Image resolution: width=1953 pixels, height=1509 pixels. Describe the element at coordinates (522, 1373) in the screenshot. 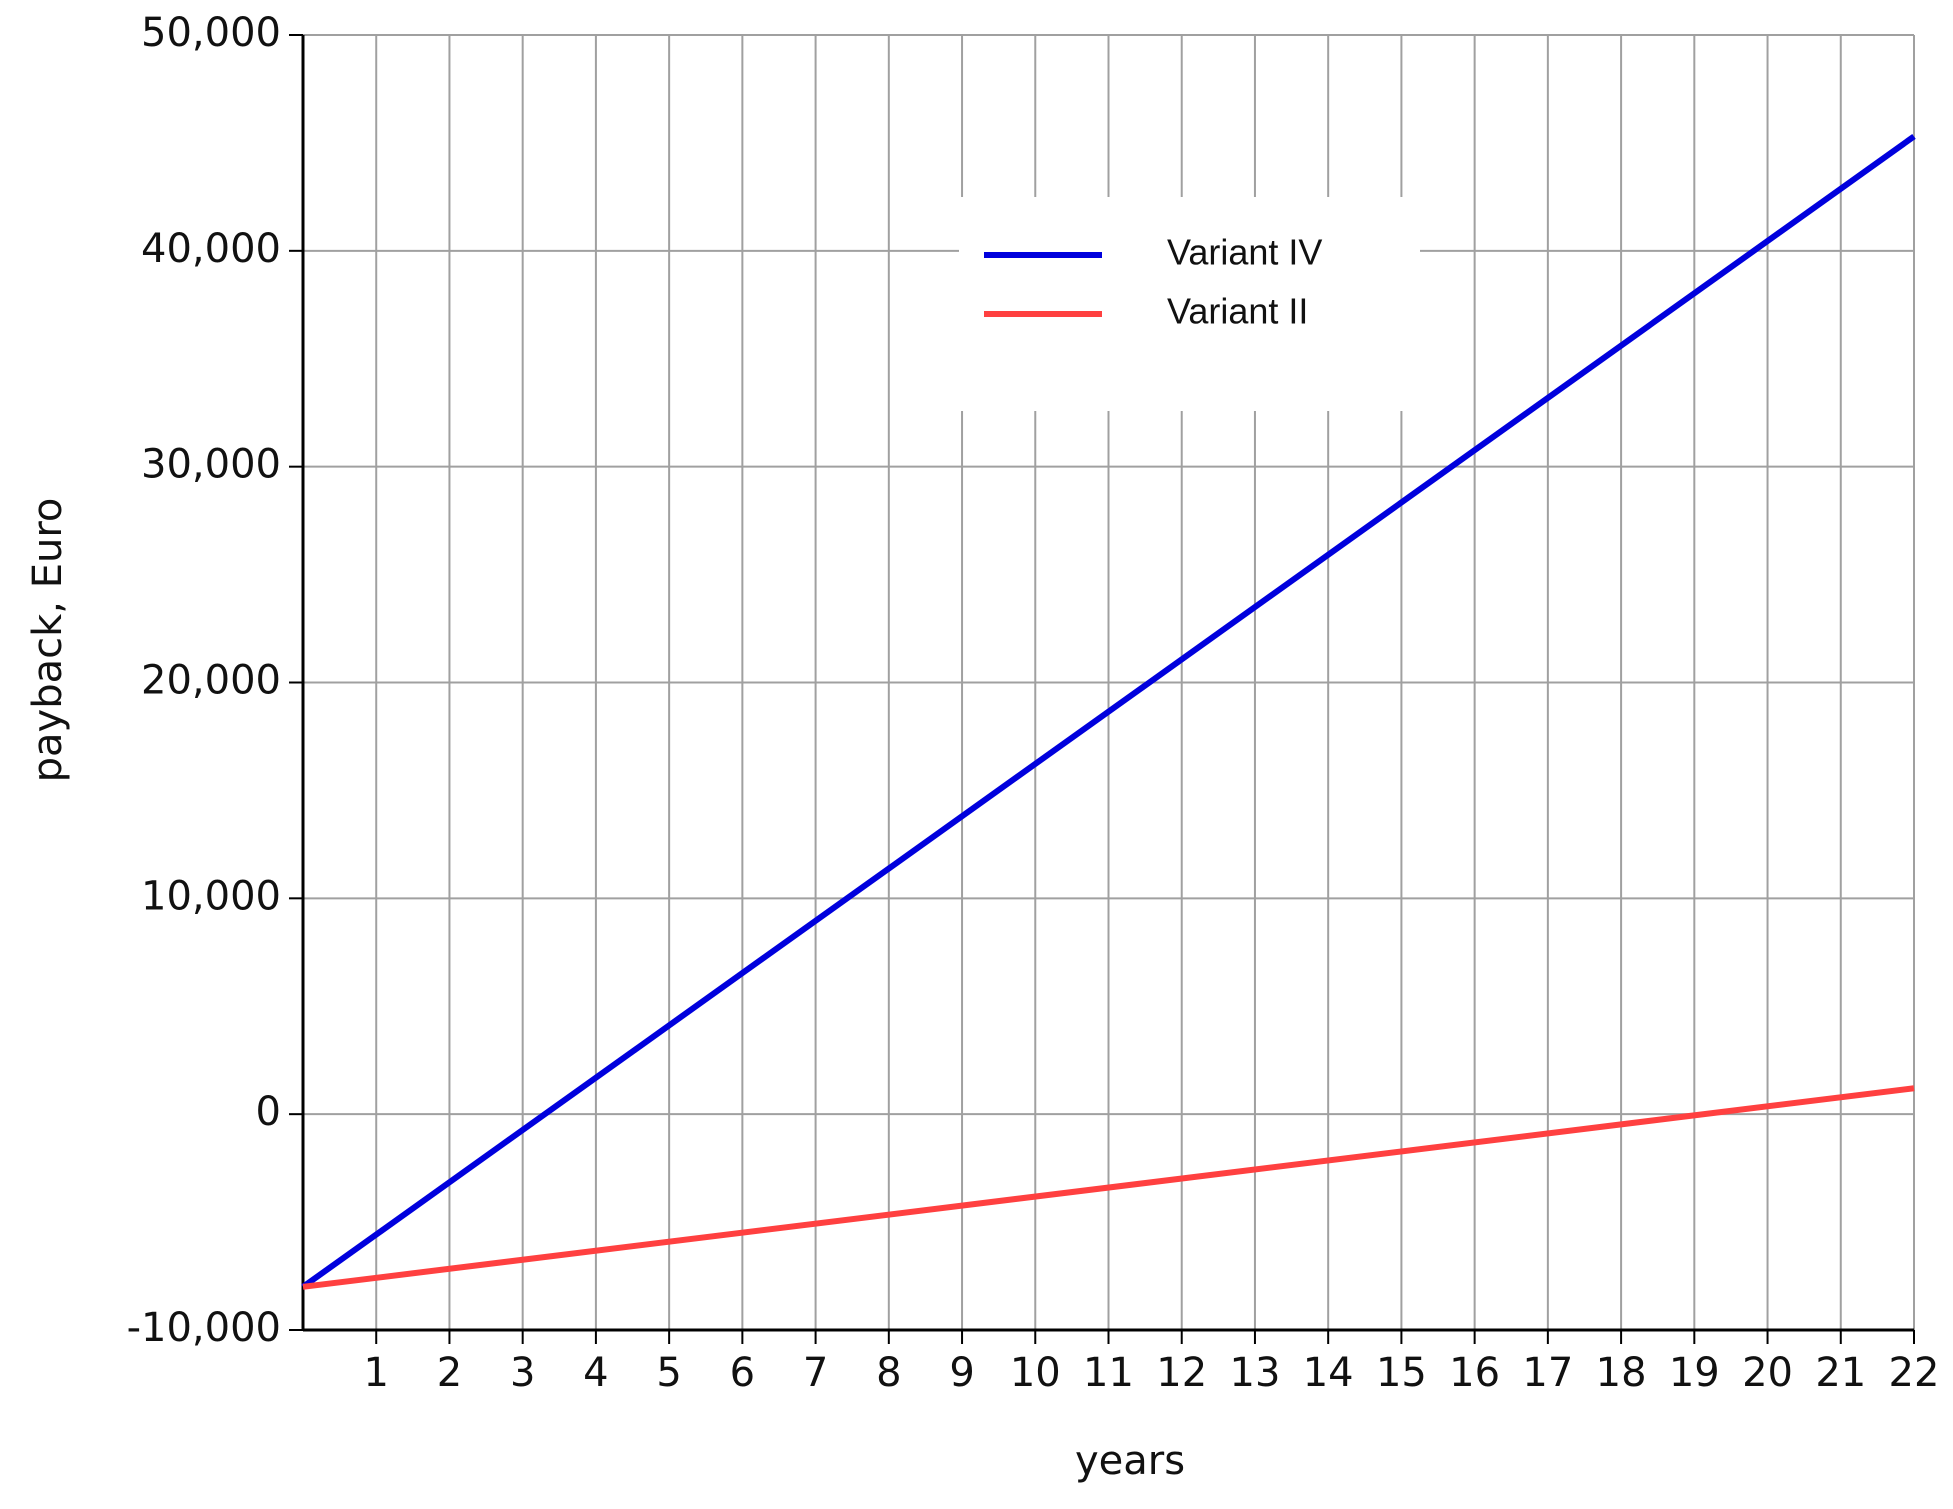

I see `x-tick-label: 3` at that location.